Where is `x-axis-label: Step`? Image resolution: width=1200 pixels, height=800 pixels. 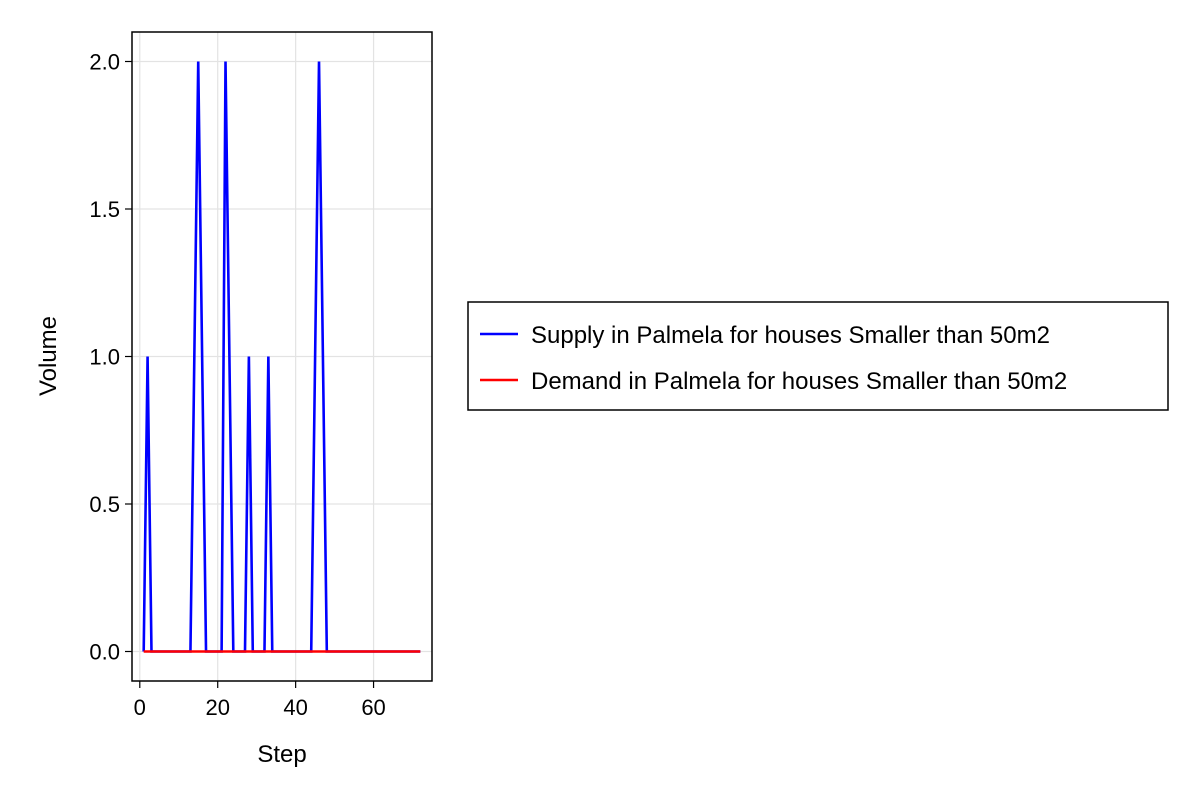 x-axis-label: Step is located at coordinates (281, 754).